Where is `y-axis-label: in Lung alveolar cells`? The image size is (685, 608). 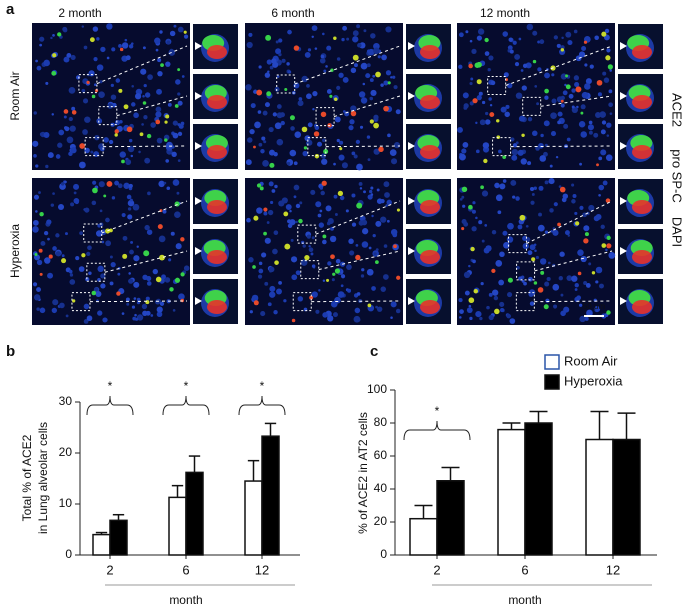 y-axis-label: in Lung alveolar cells is located at coordinates (43, 478).